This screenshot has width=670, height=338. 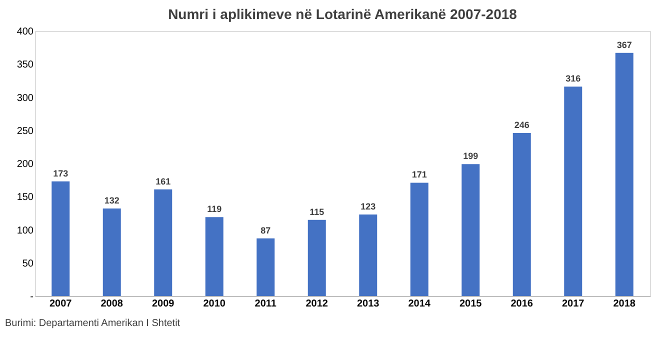 I want to click on data-label: 161, so click(x=163, y=181).